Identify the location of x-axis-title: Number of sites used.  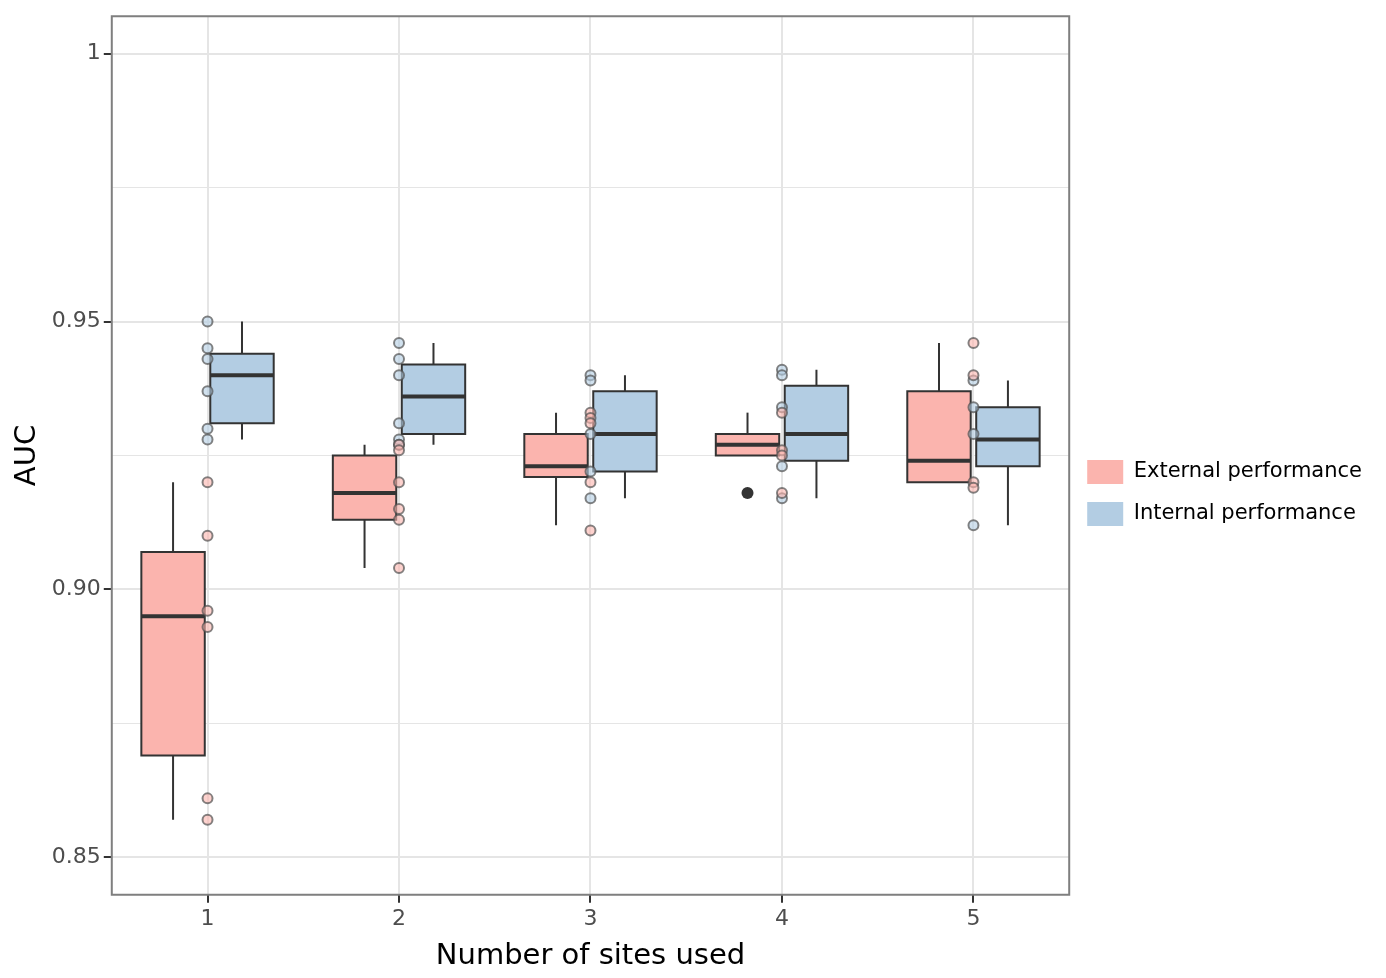
(590, 954).